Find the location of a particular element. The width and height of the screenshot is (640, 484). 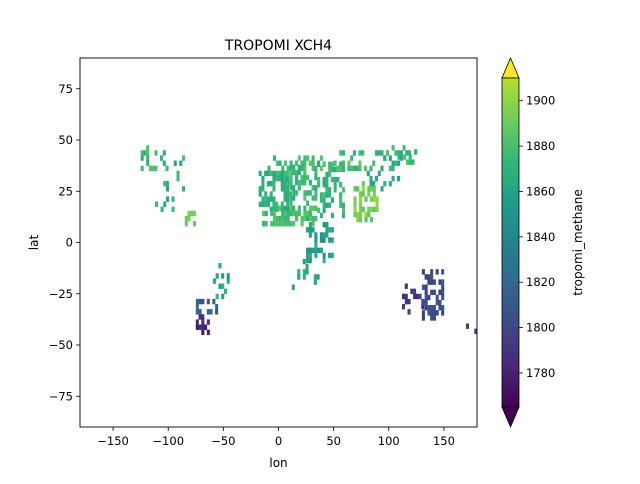

y-tick-label: −25 is located at coordinates (61, 294).